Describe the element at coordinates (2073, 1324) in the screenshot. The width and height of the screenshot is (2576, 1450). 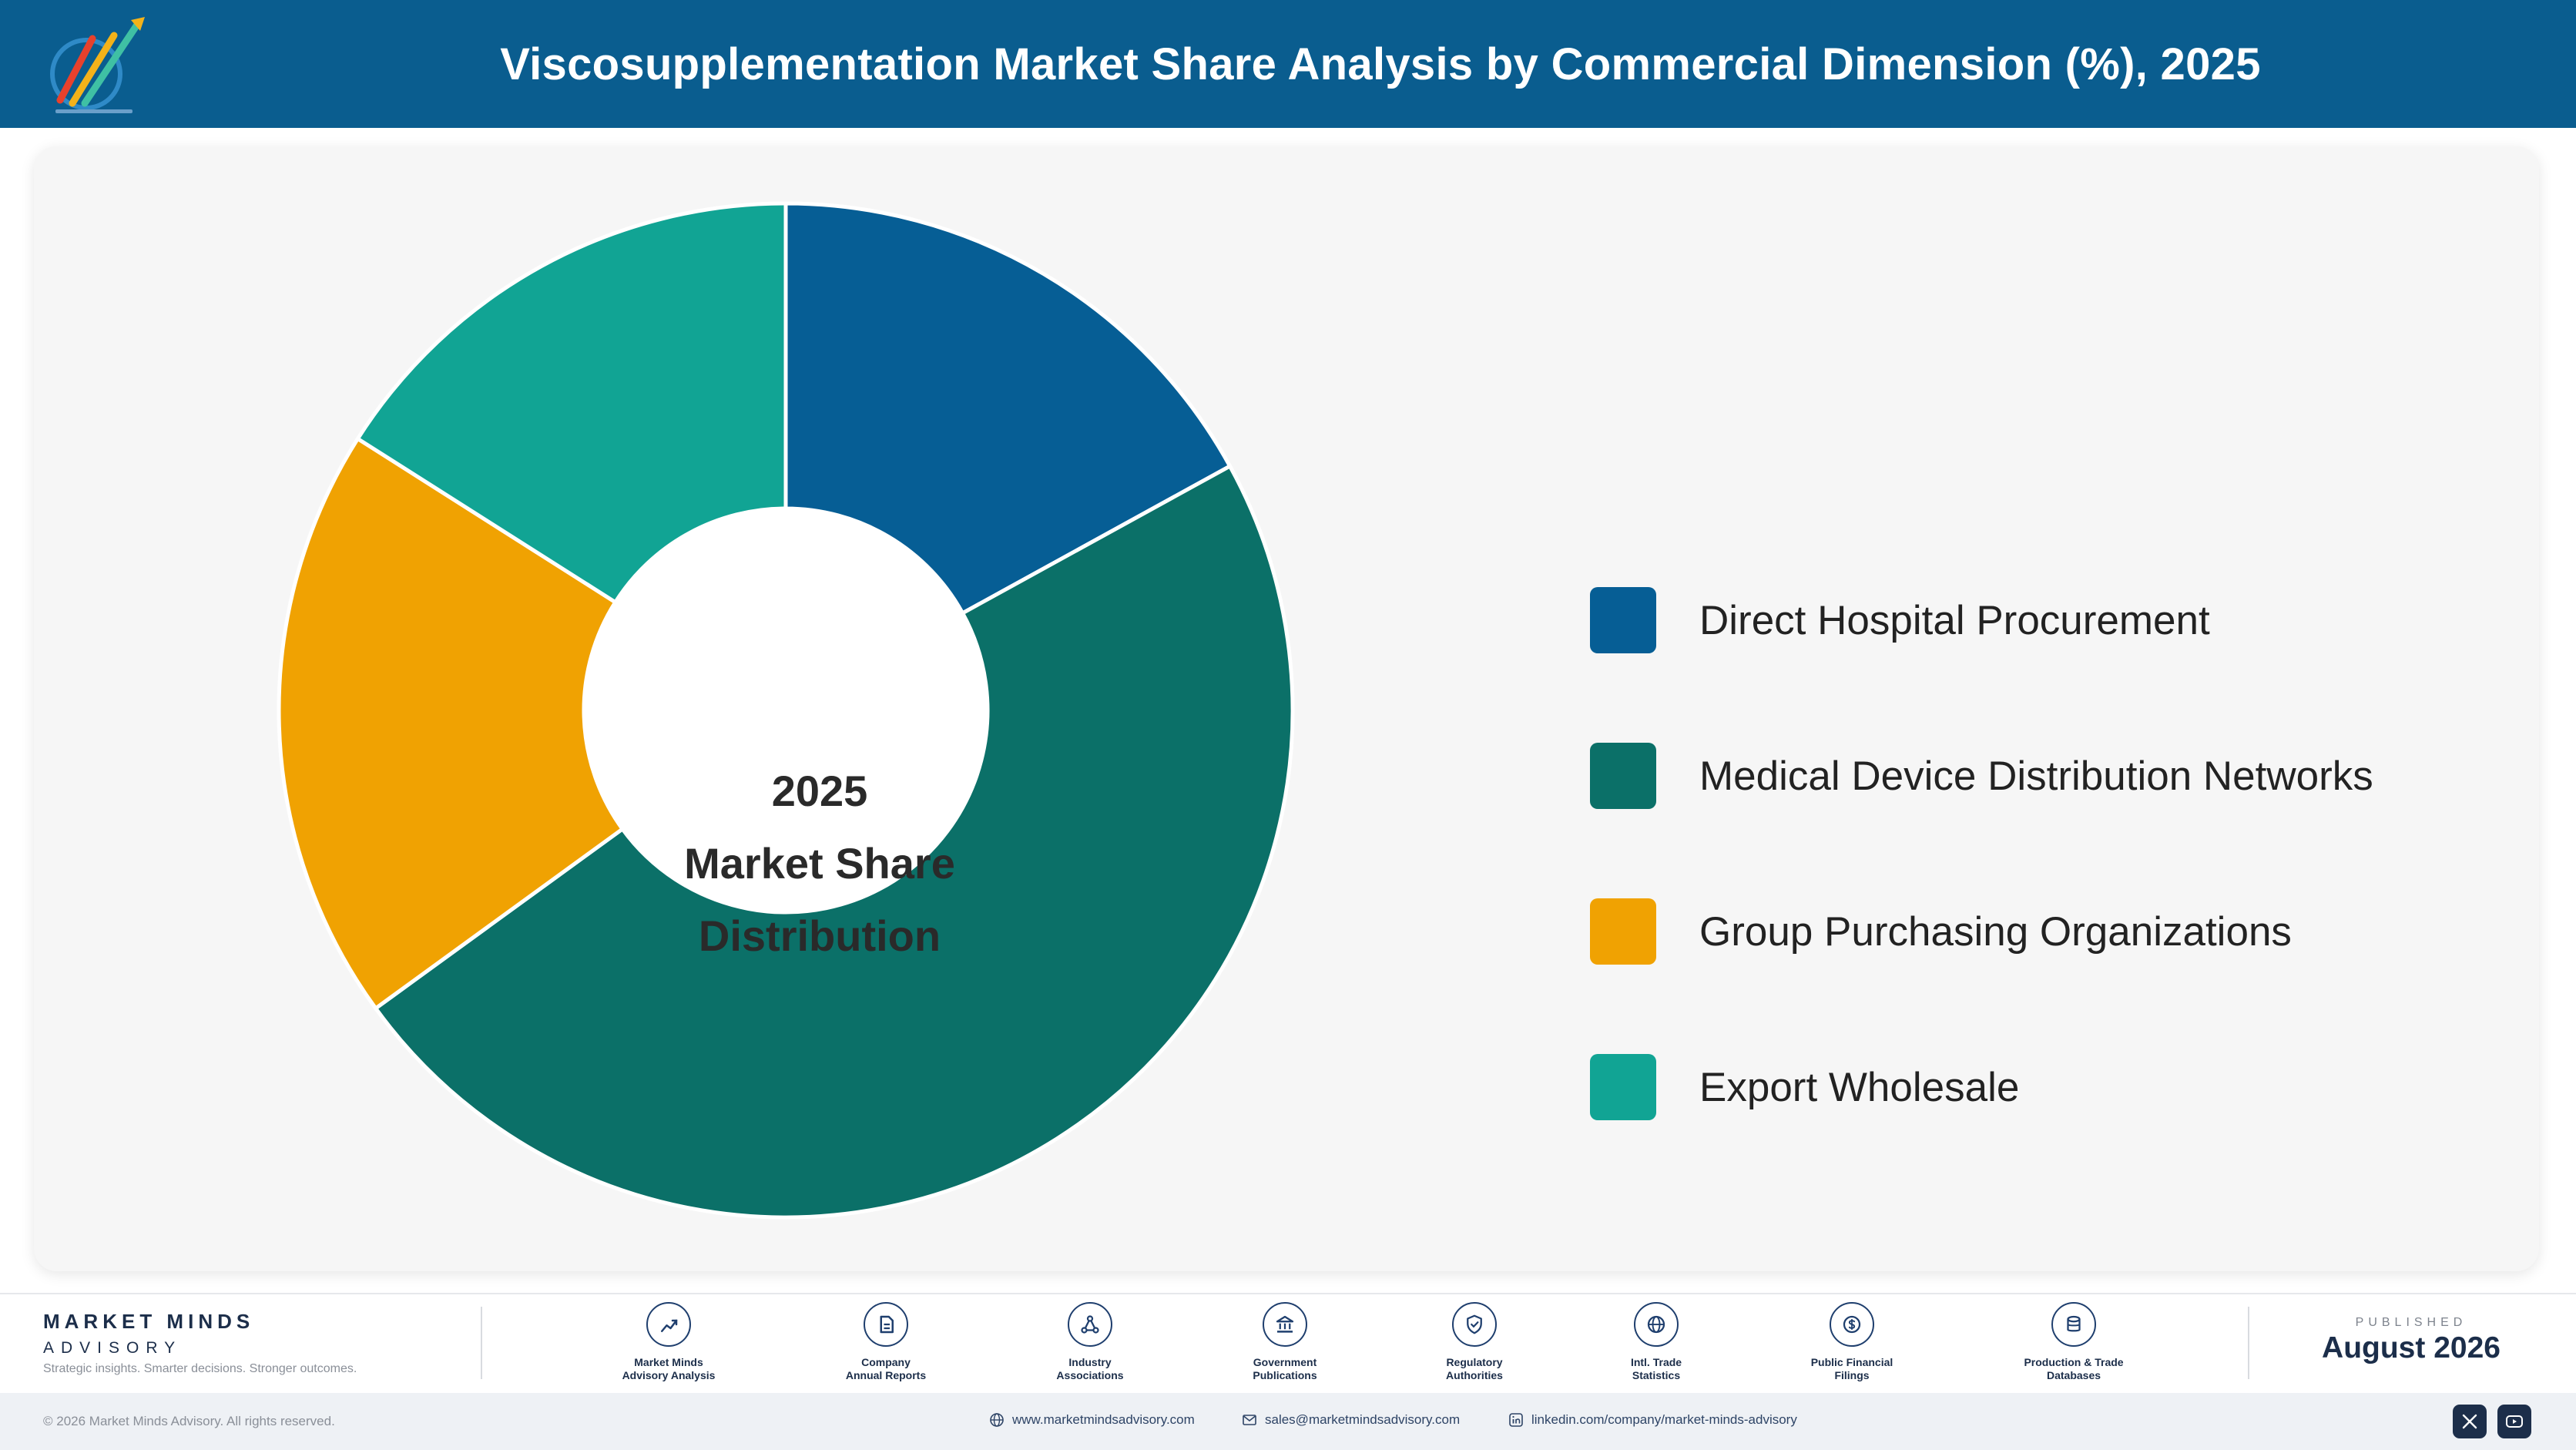
I see `database-icon` at that location.